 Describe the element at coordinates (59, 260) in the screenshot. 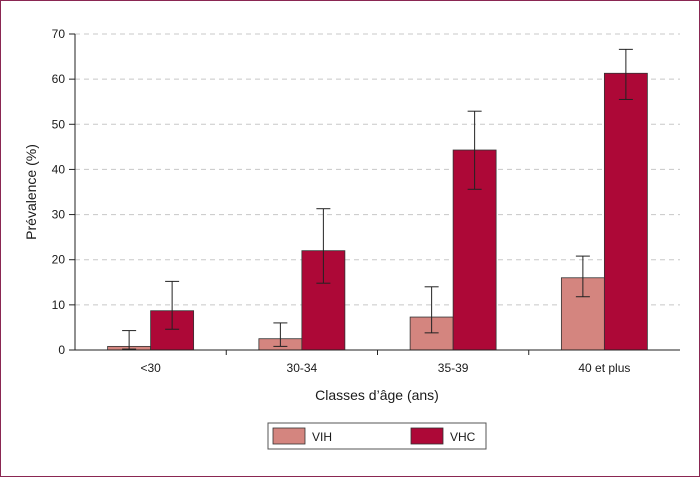

I see `y-tick-label: 20` at that location.